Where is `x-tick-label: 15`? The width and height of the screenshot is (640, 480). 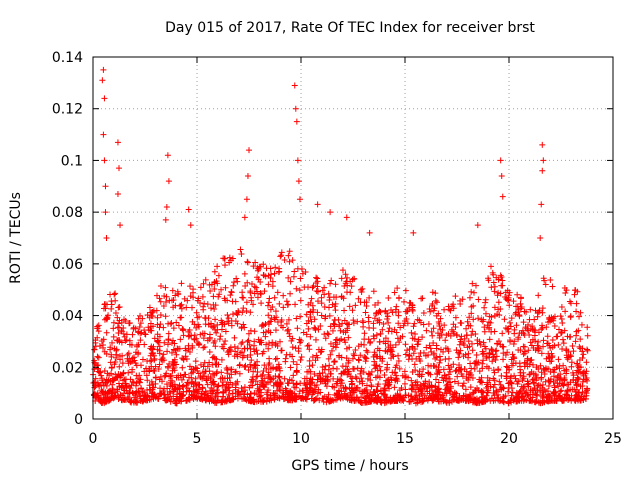 x-tick-label: 15 is located at coordinates (405, 439).